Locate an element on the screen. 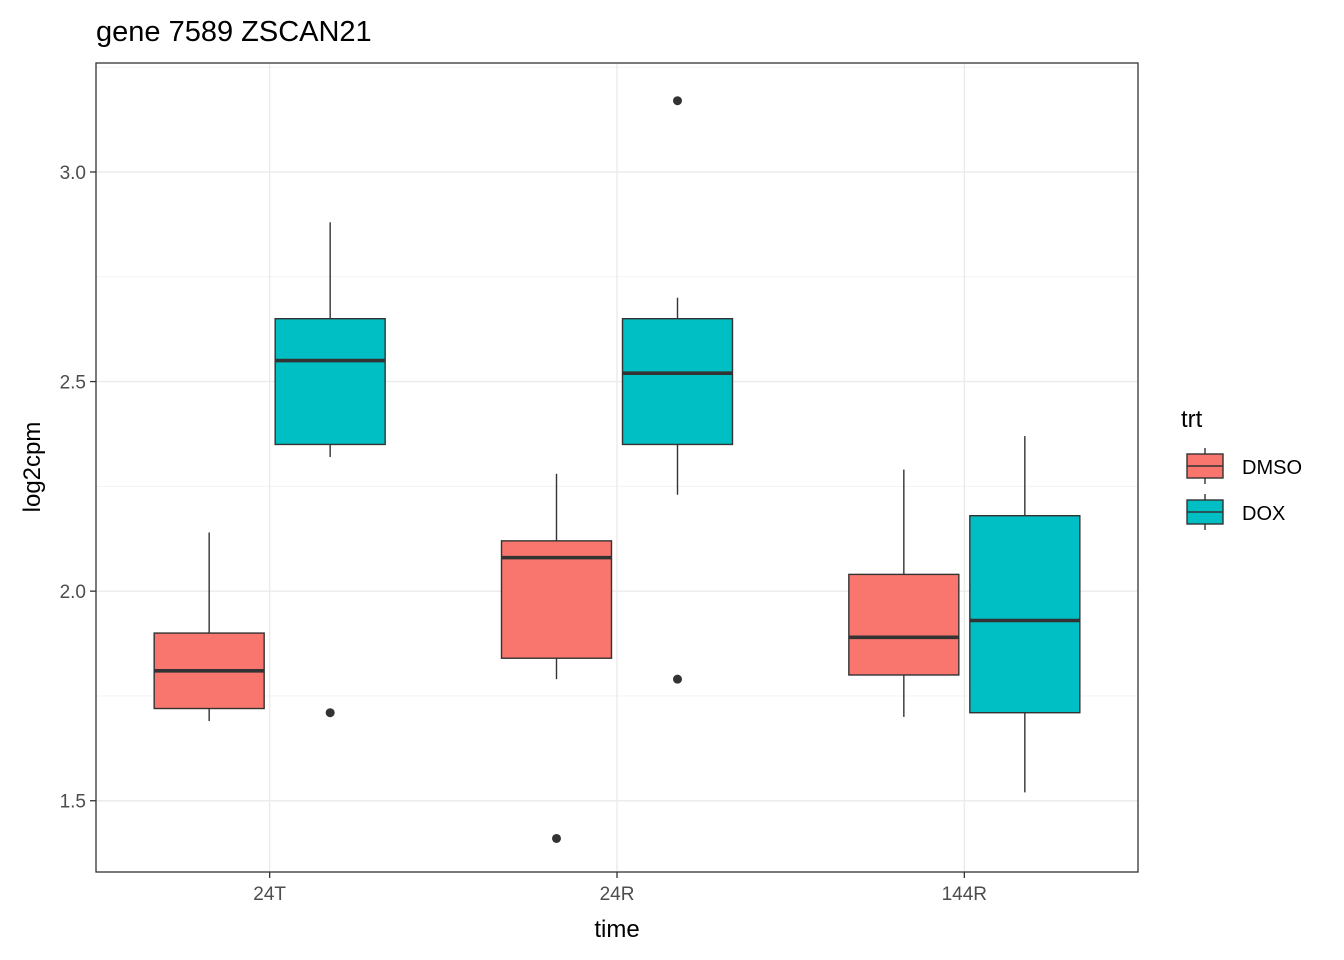  box-dox-144r is located at coordinates (1025, 614).